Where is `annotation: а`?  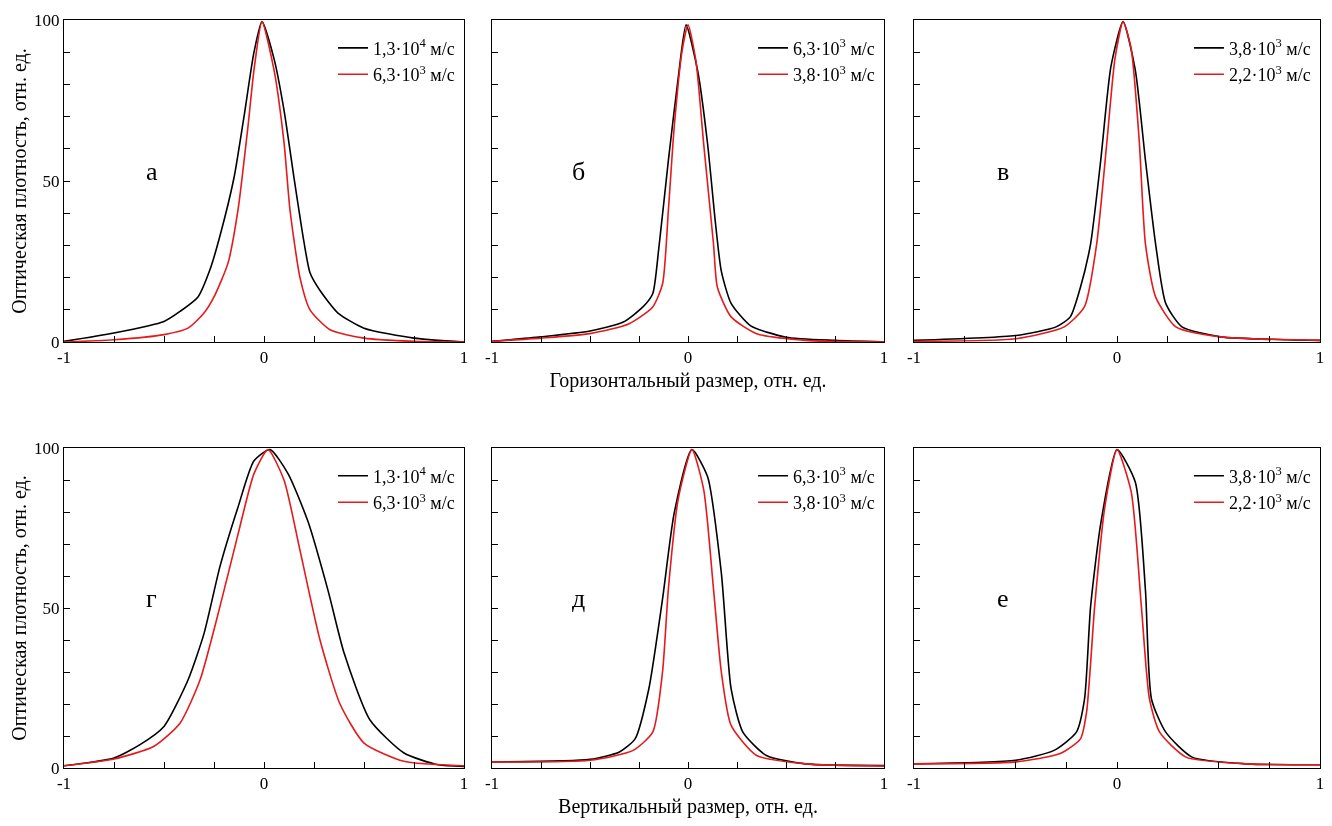
annotation: а is located at coordinates (152, 171).